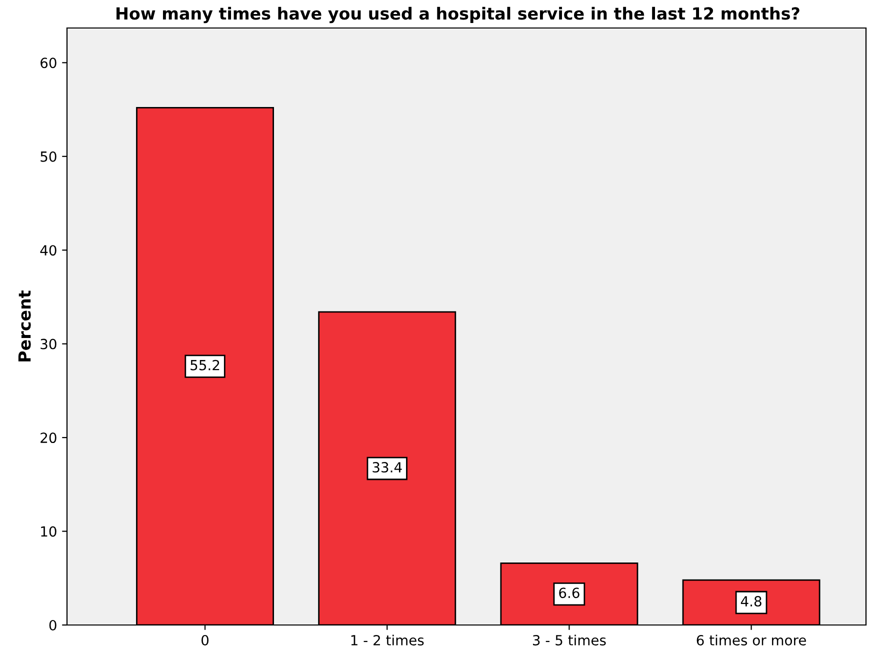  I want to click on y-tick-label: 10, so click(48, 531).